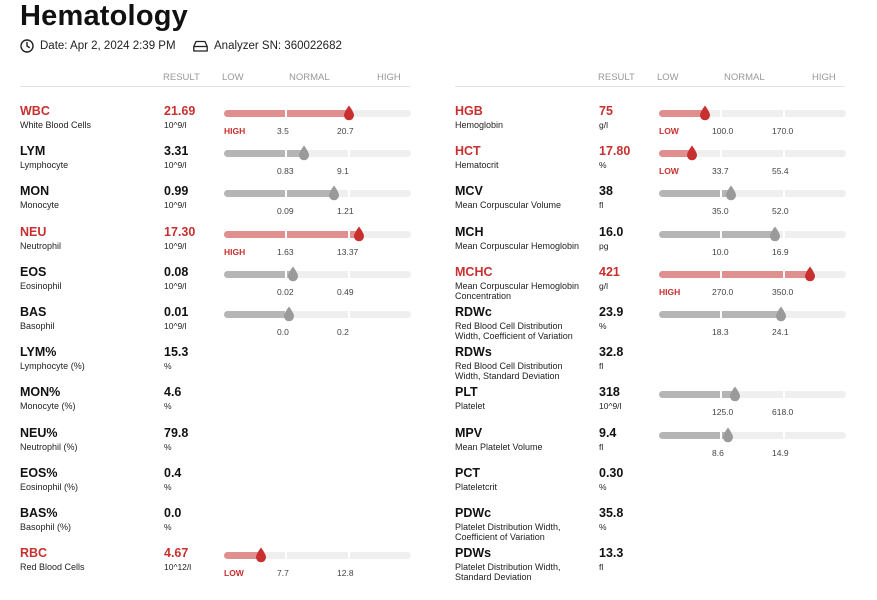 The width and height of the screenshot is (877, 600). What do you see at coordinates (176, 352) in the screenshot?
I see `result-value: 15.3` at bounding box center [176, 352].